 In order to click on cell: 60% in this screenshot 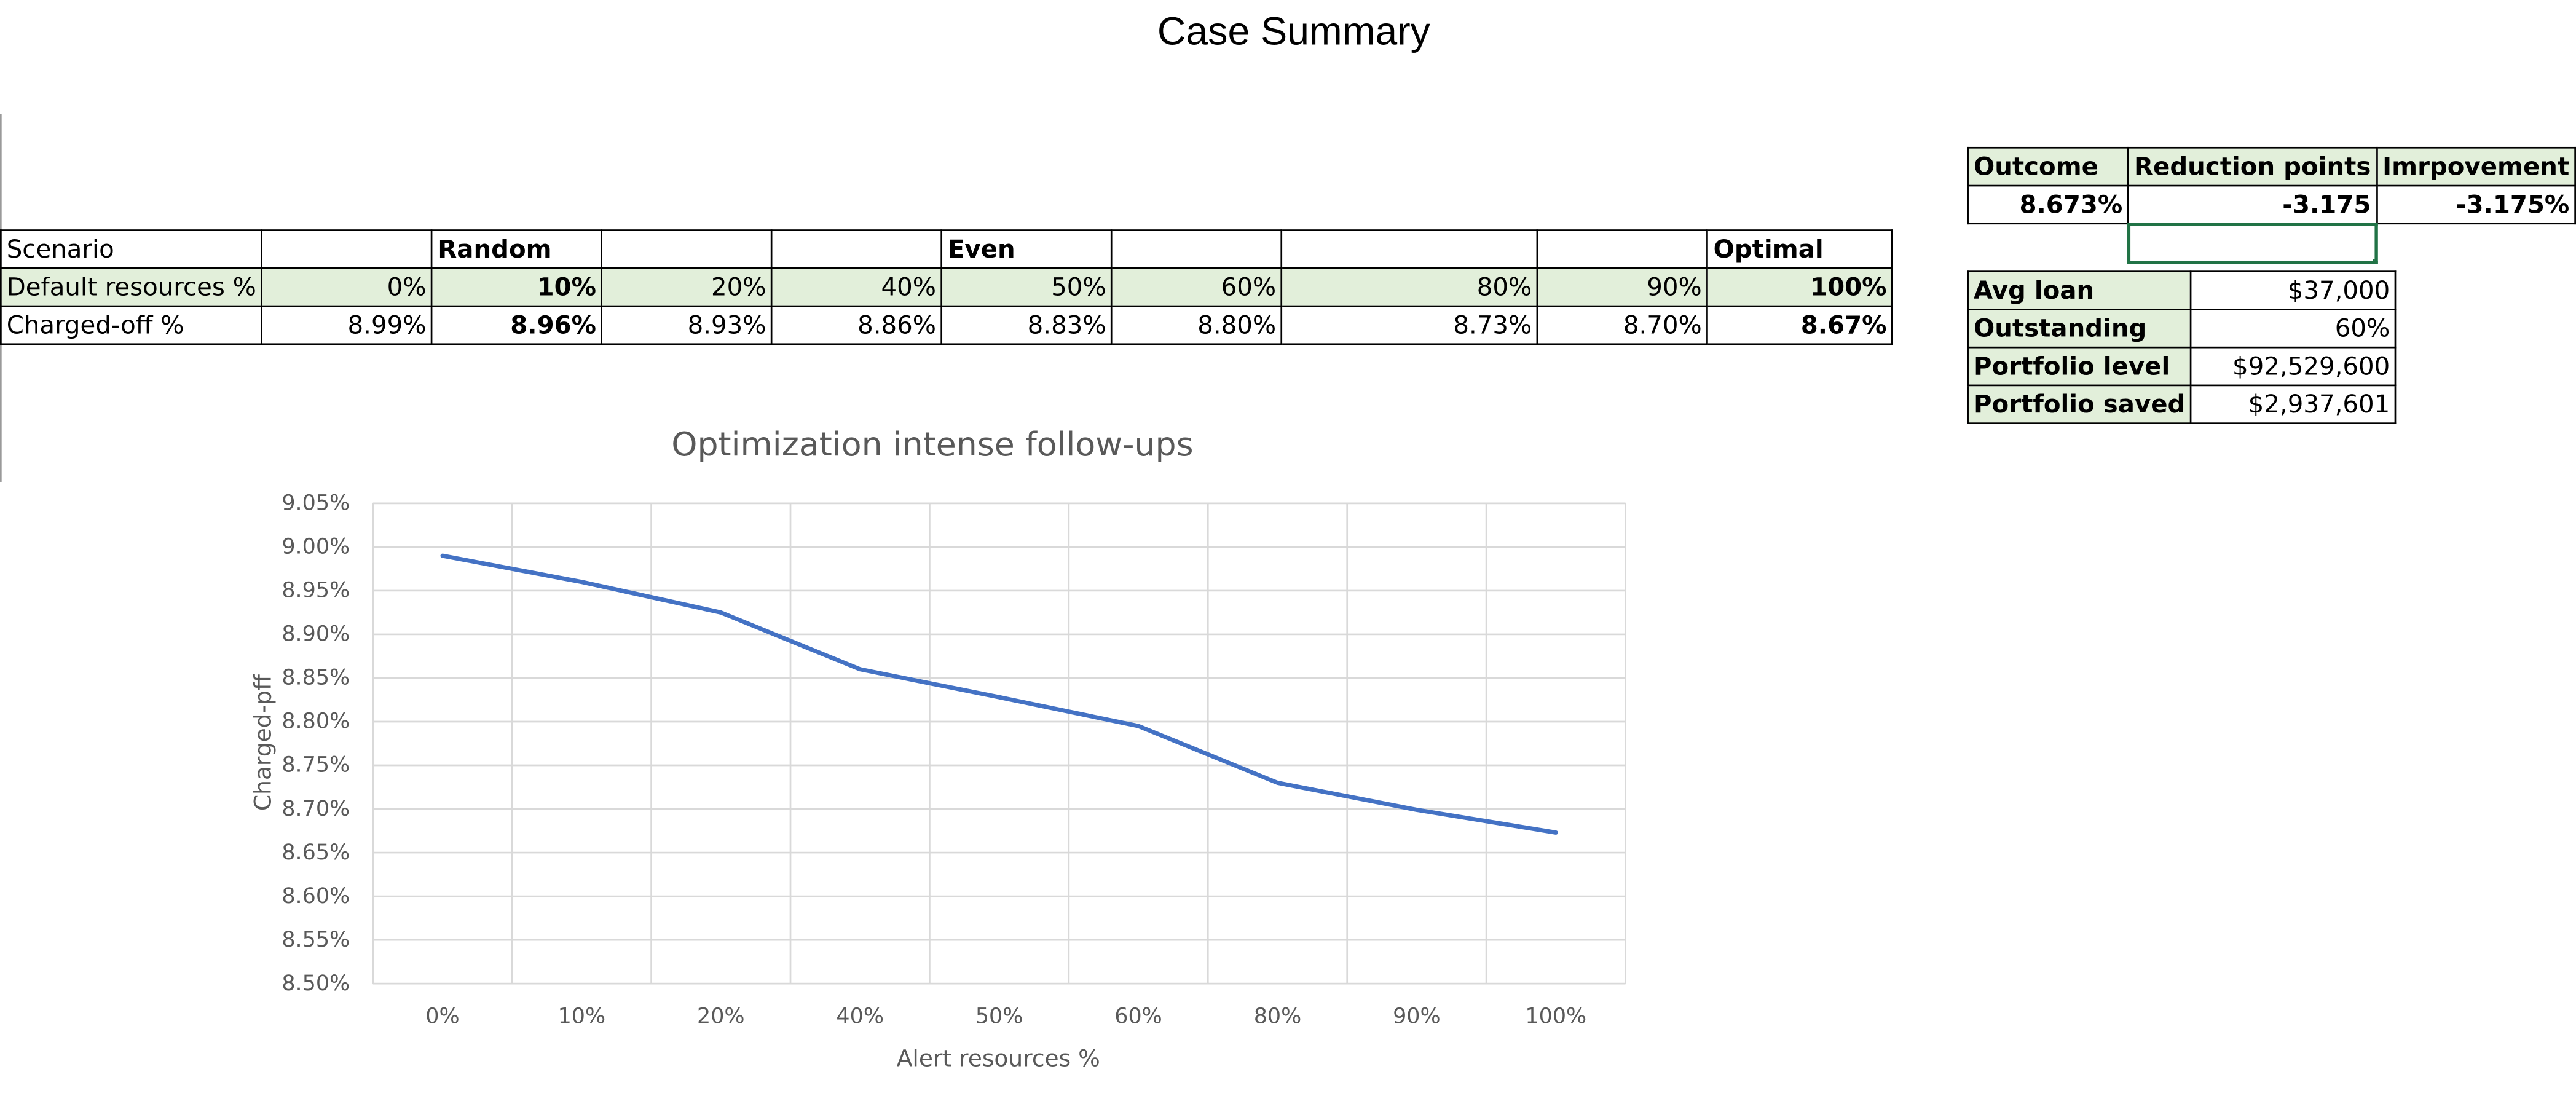, I will do `click(1197, 287)`.